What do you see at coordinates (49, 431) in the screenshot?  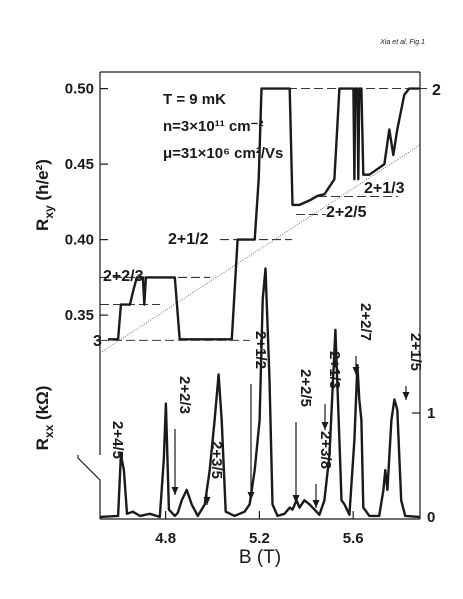 I see `y2-label-sub: xx` at bounding box center [49, 431].